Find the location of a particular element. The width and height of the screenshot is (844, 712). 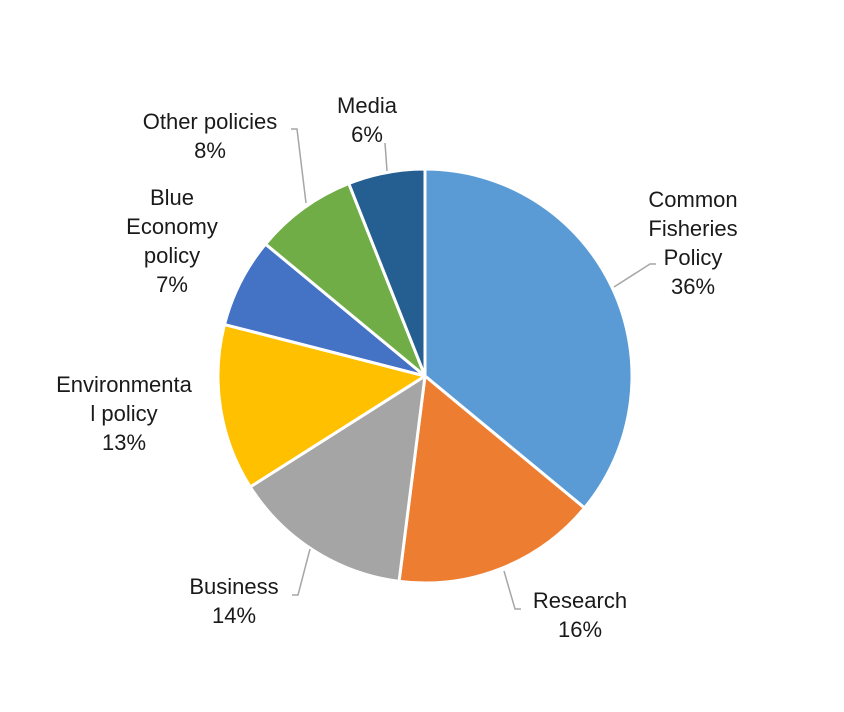

pie-slice-business is located at coordinates (337, 478).